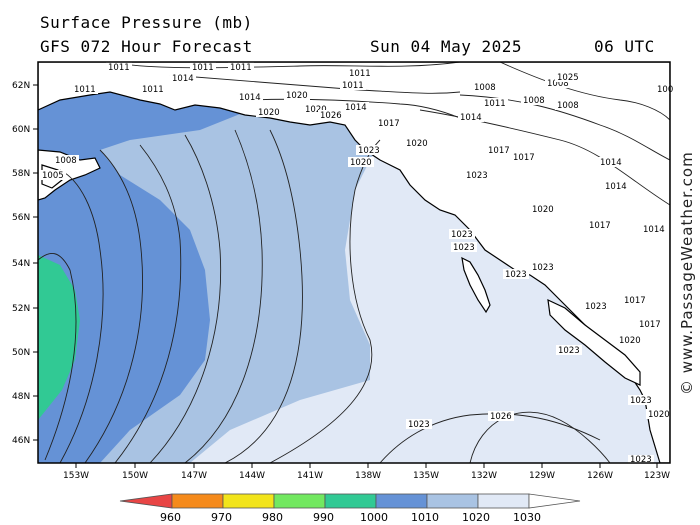 The height and width of the screenshot is (525, 700). I want to click on svg-text: 1025, so click(568, 78).